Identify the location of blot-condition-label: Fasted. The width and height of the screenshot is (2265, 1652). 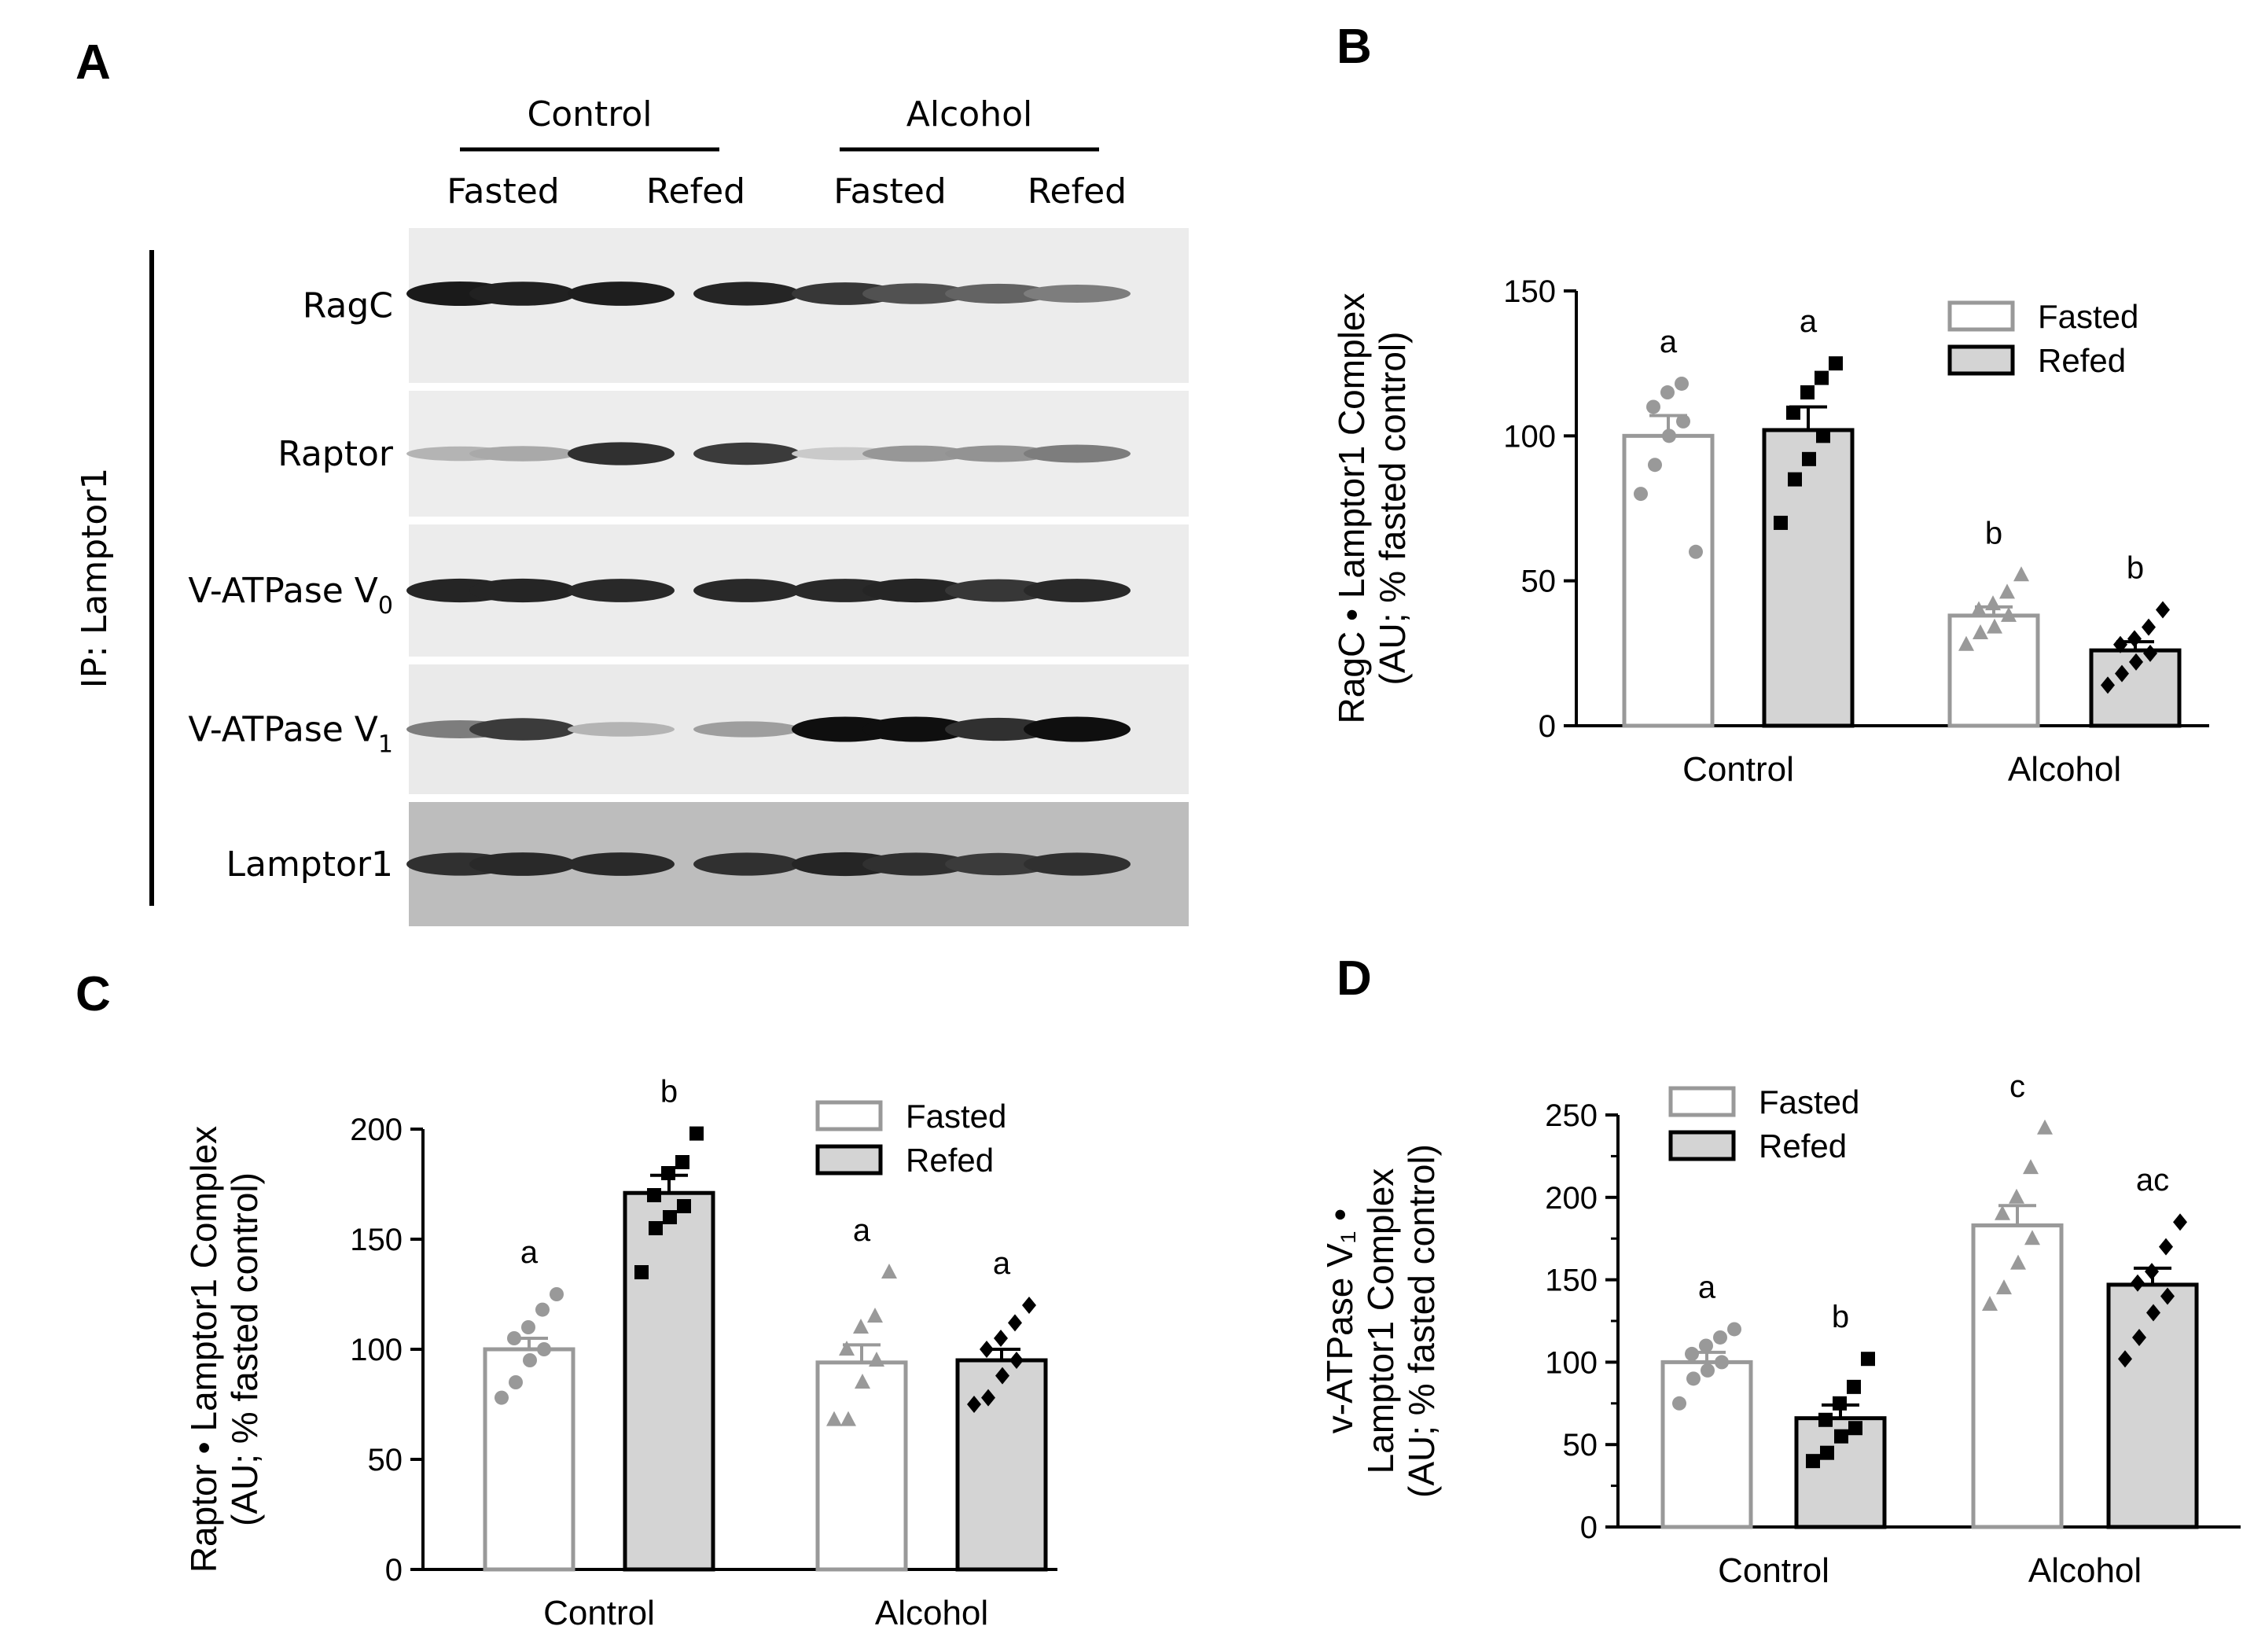
(503, 191).